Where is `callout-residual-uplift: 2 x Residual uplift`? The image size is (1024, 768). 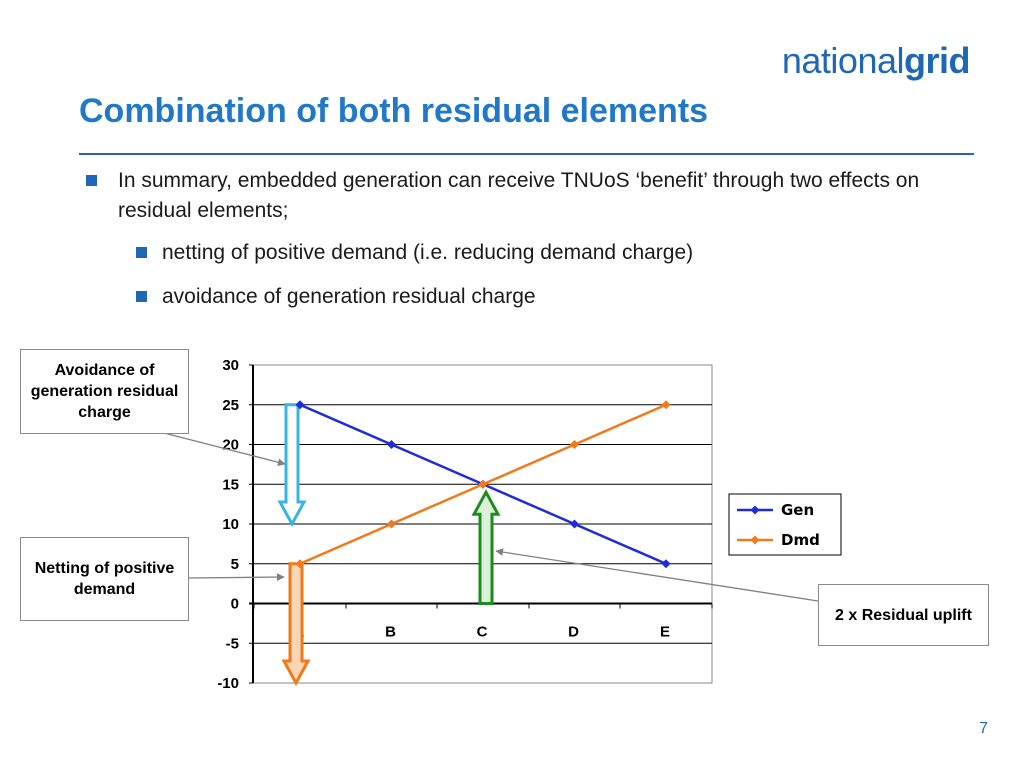
callout-residual-uplift: 2 x Residual uplift is located at coordinates (903, 615).